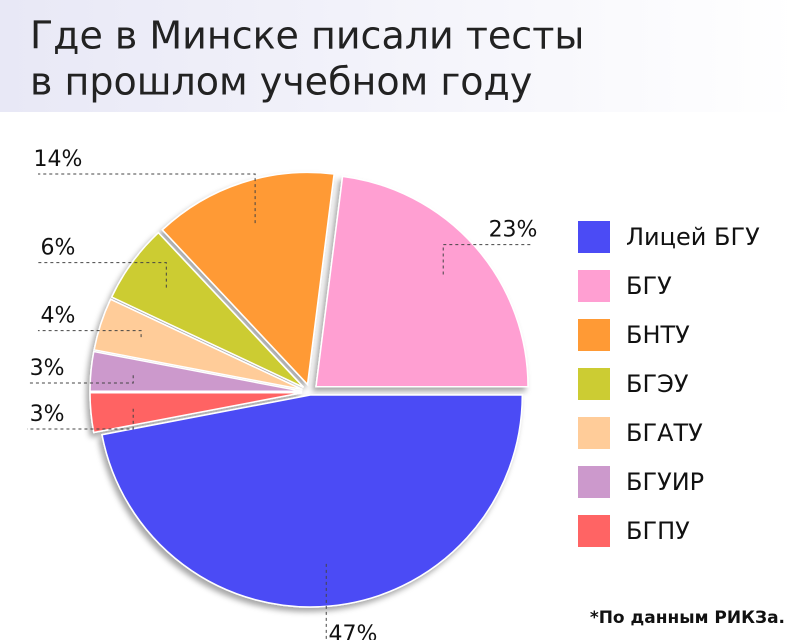 The height and width of the screenshot is (644, 797). Describe the element at coordinates (58, 248) in the screenshot. I see `data-label: 6%` at that location.